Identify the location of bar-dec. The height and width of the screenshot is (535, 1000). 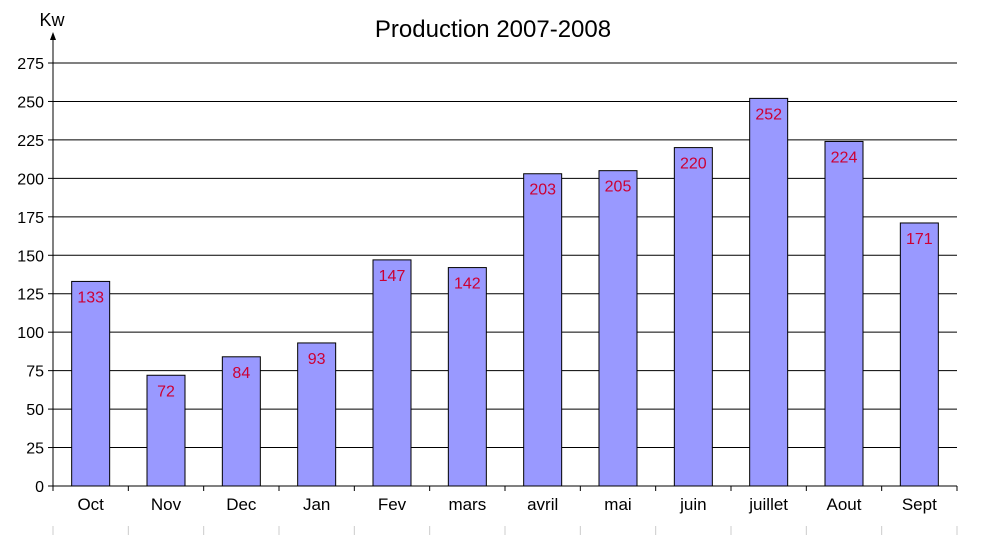
(241, 421).